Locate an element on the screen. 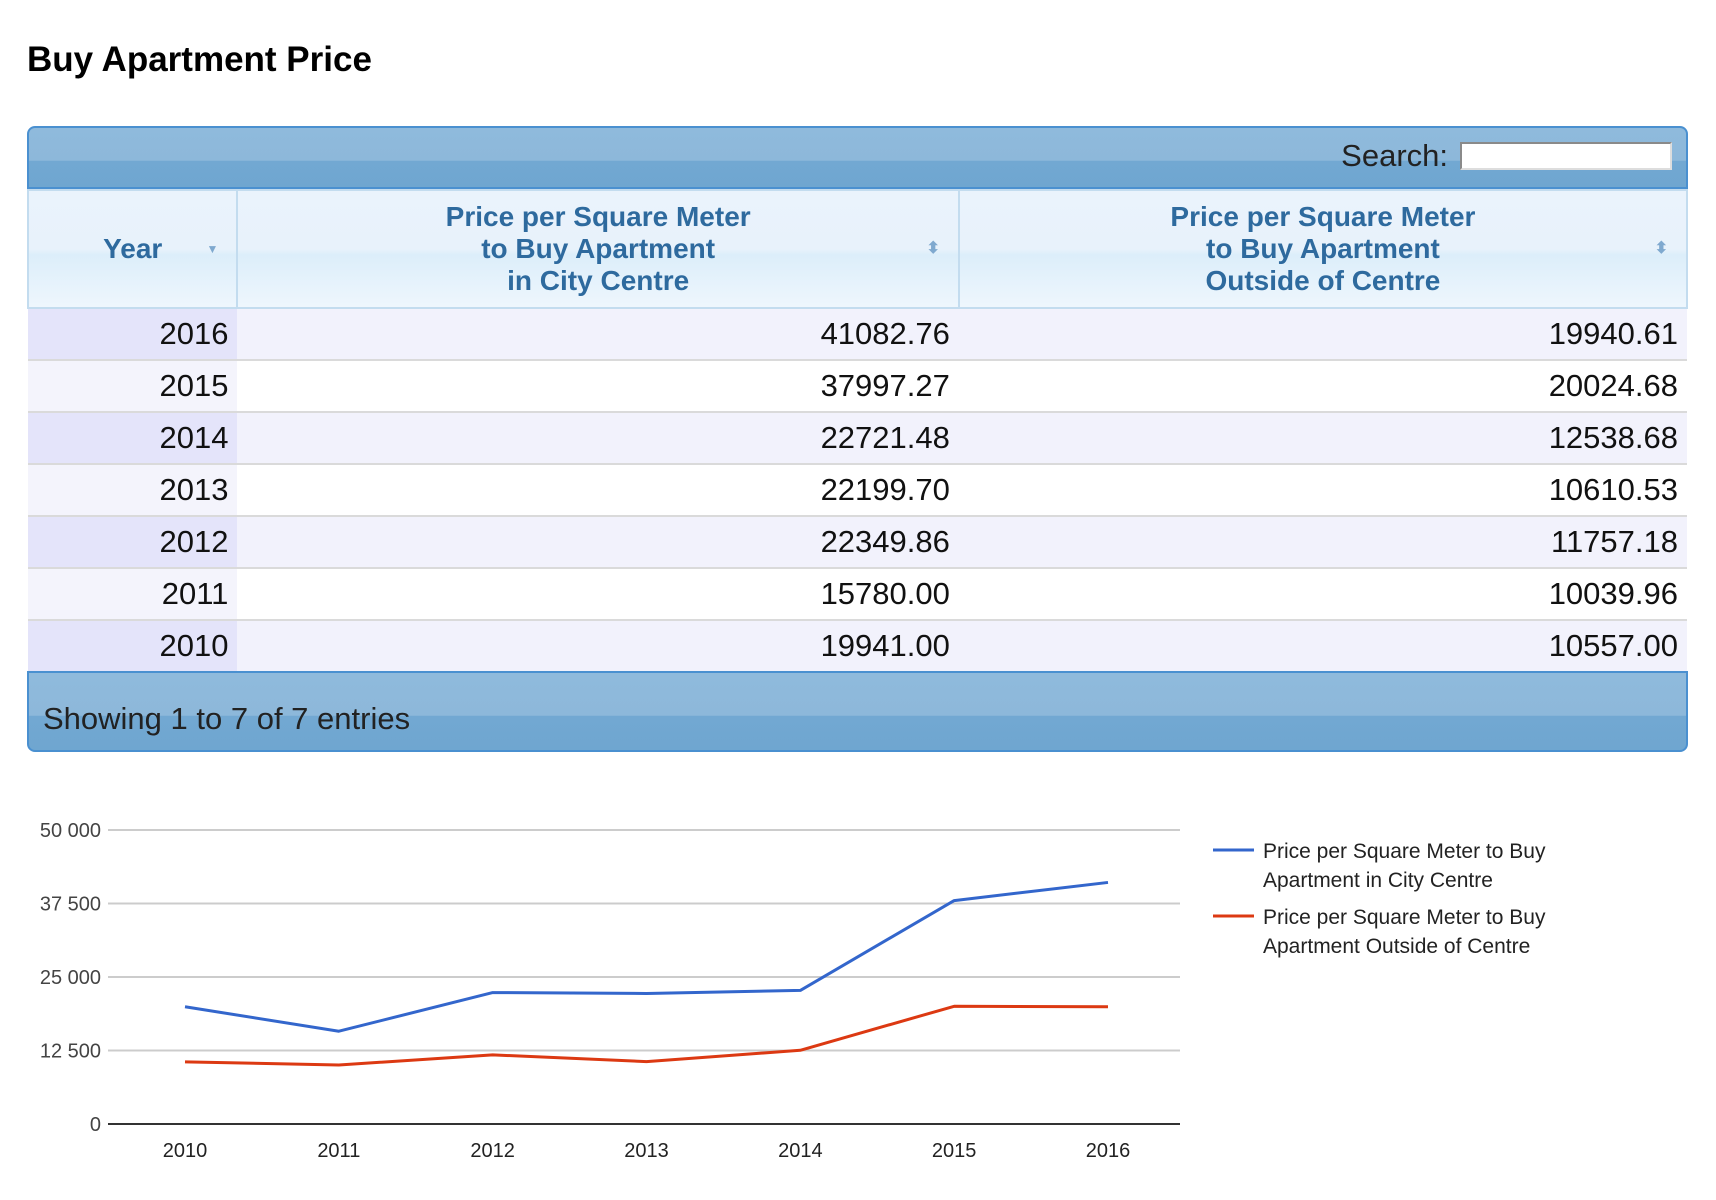 The height and width of the screenshot is (1200, 1716). table-row: 2012 22349.86 11757.18 is located at coordinates (857, 542).